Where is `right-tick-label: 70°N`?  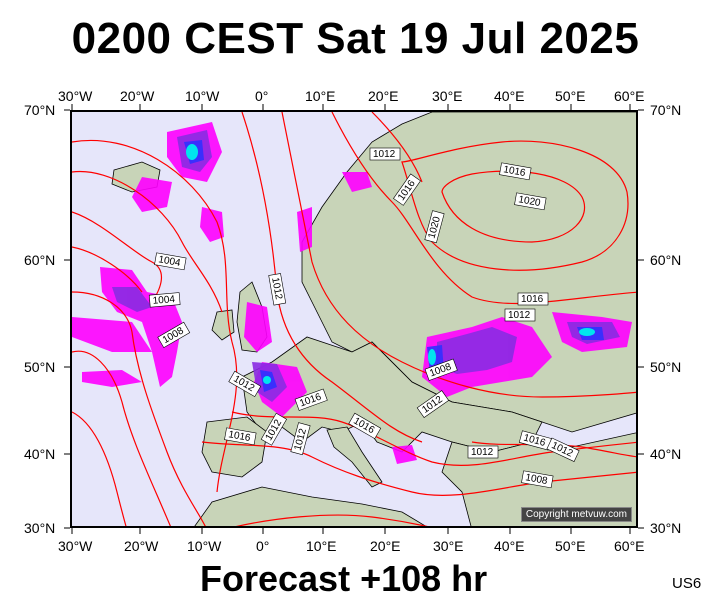
right-tick-label: 70°N is located at coordinates (666, 110).